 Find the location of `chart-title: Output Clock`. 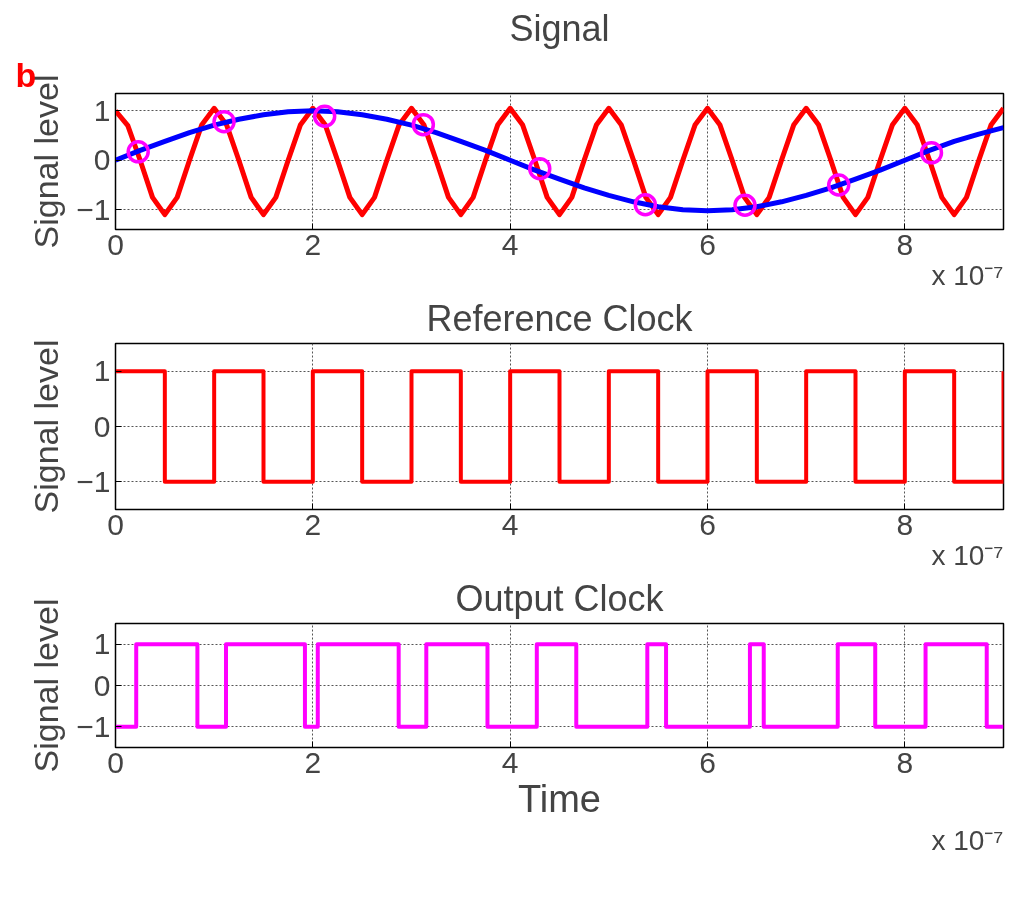

chart-title: Output Clock is located at coordinates (560, 598).